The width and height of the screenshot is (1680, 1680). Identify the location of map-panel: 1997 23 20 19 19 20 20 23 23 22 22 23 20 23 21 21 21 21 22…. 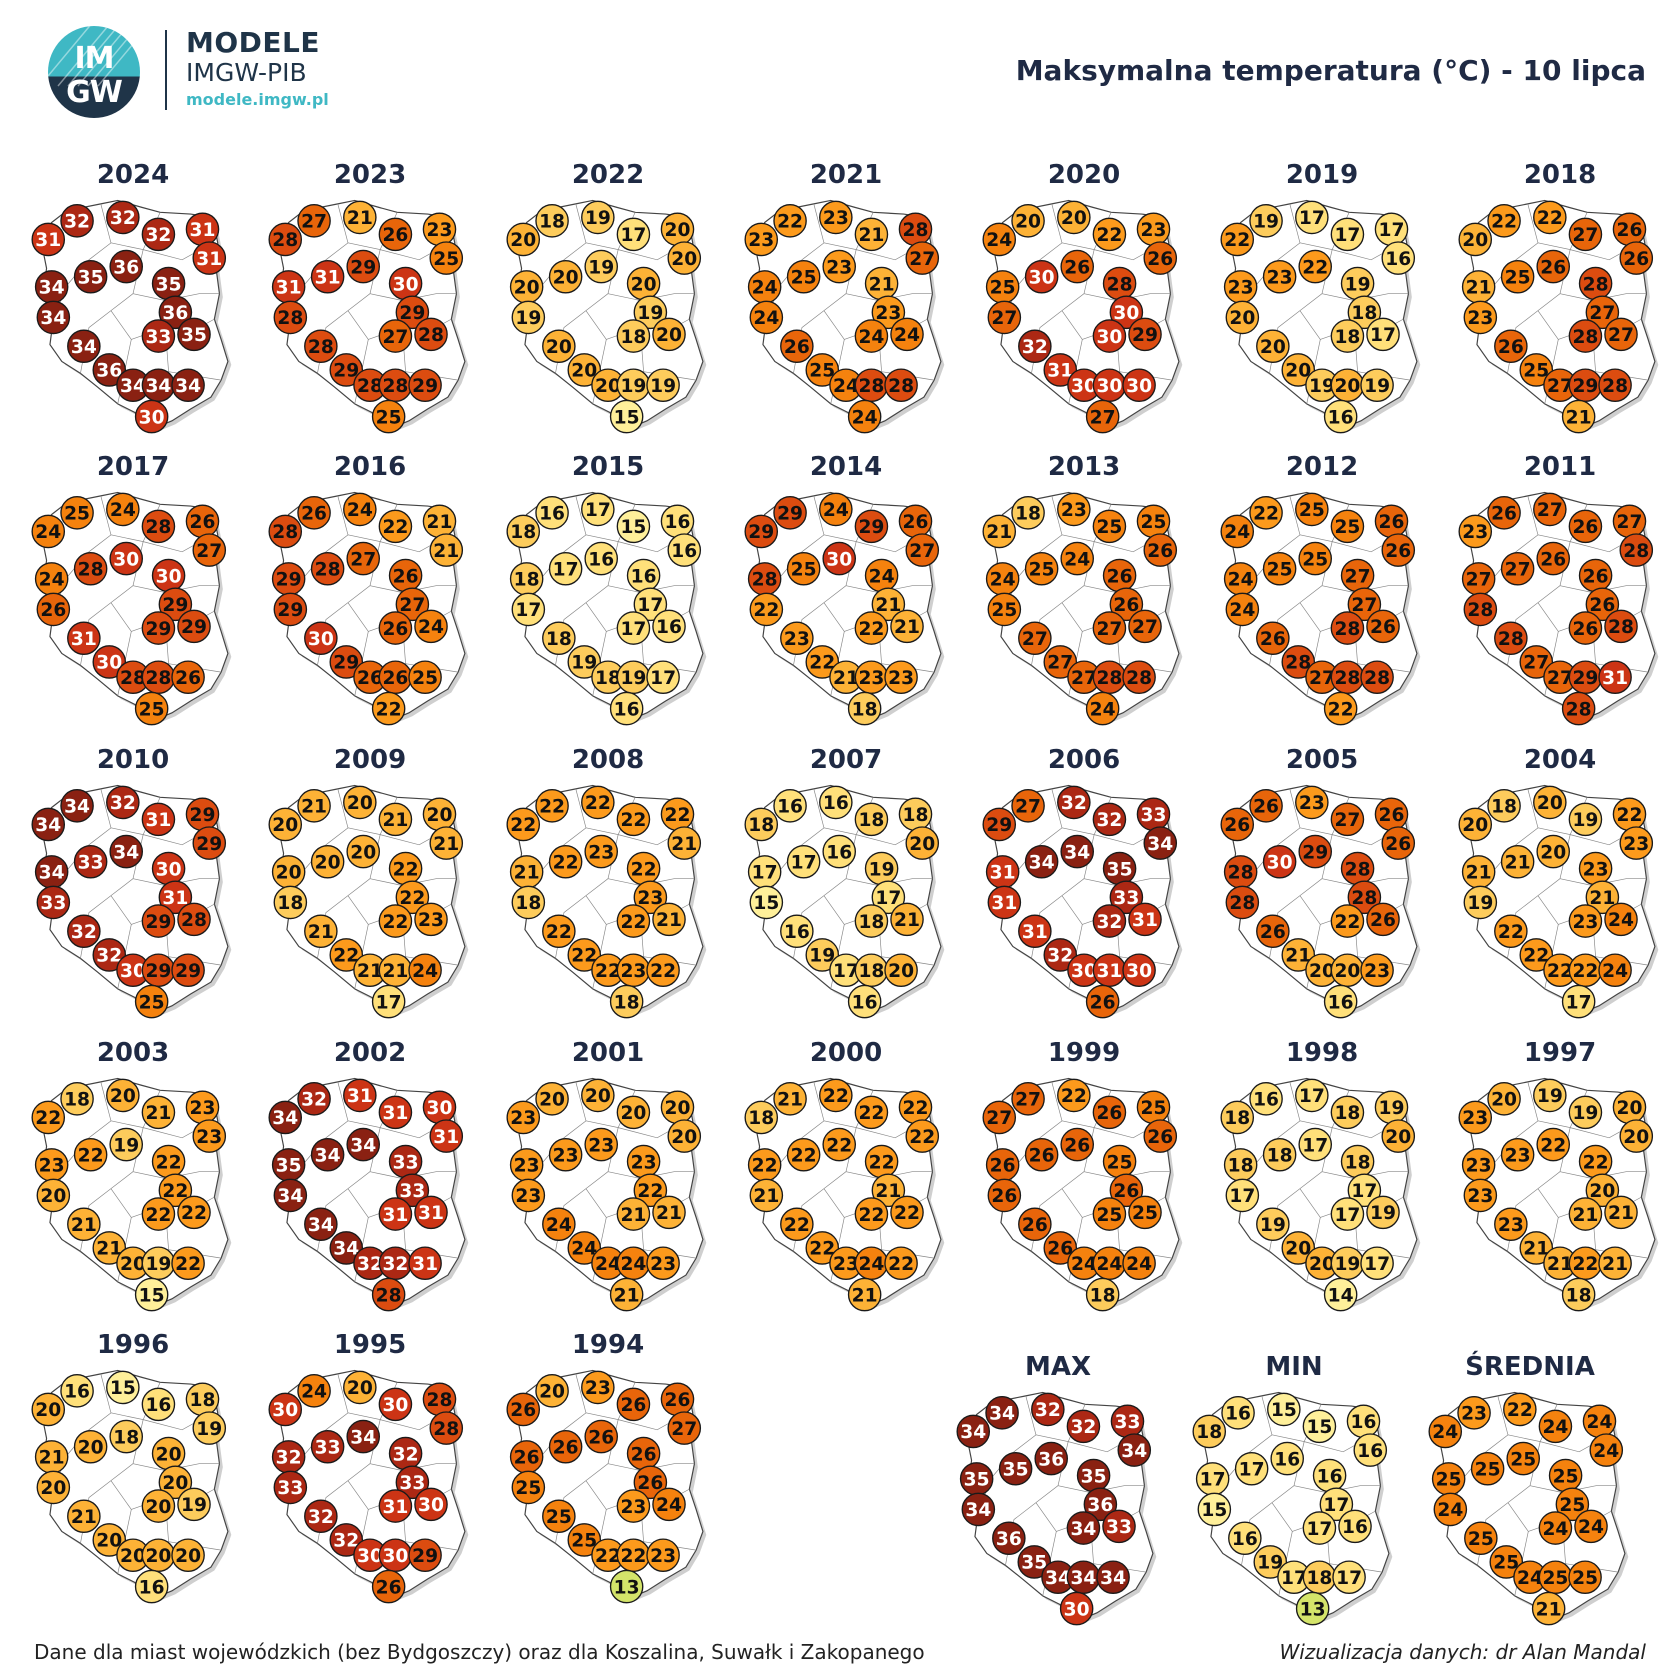
(1560, 1183).